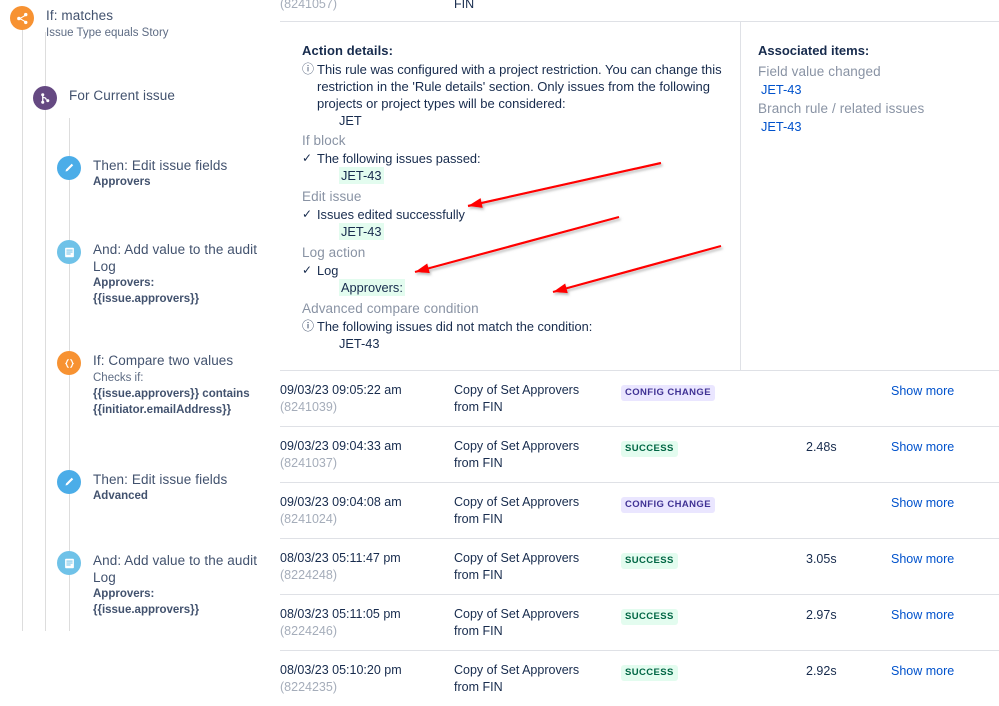 The width and height of the screenshot is (999, 706). What do you see at coordinates (821, 615) in the screenshot?
I see `log-duration: 2.97s` at bounding box center [821, 615].